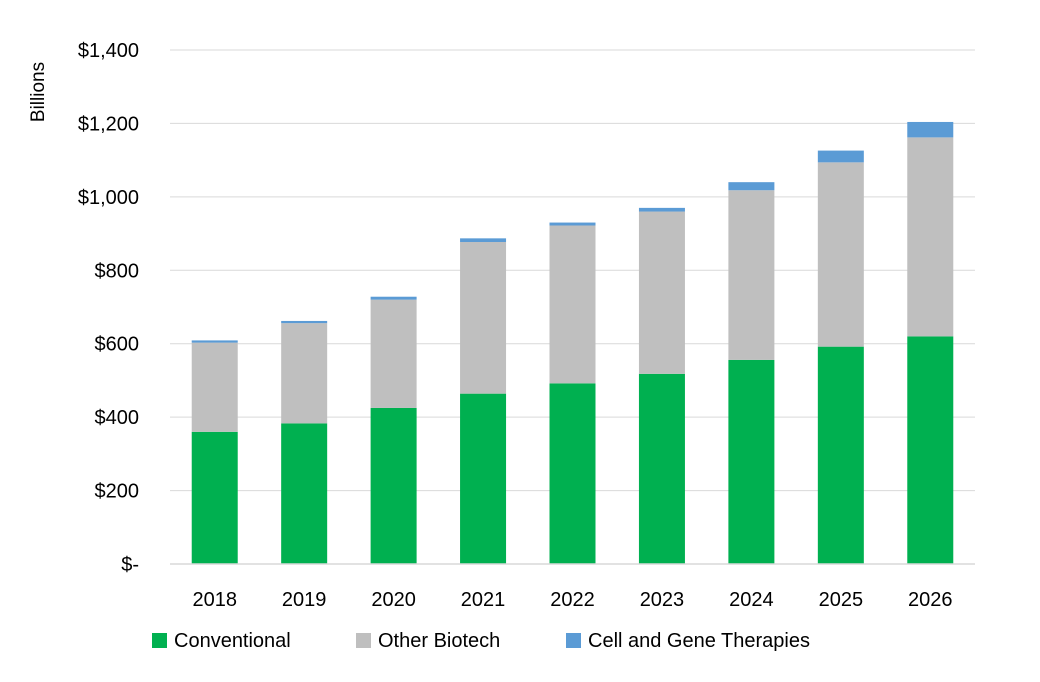 The width and height of the screenshot is (1040, 682). I want to click on bar-conventional-2018, so click(214, 497).